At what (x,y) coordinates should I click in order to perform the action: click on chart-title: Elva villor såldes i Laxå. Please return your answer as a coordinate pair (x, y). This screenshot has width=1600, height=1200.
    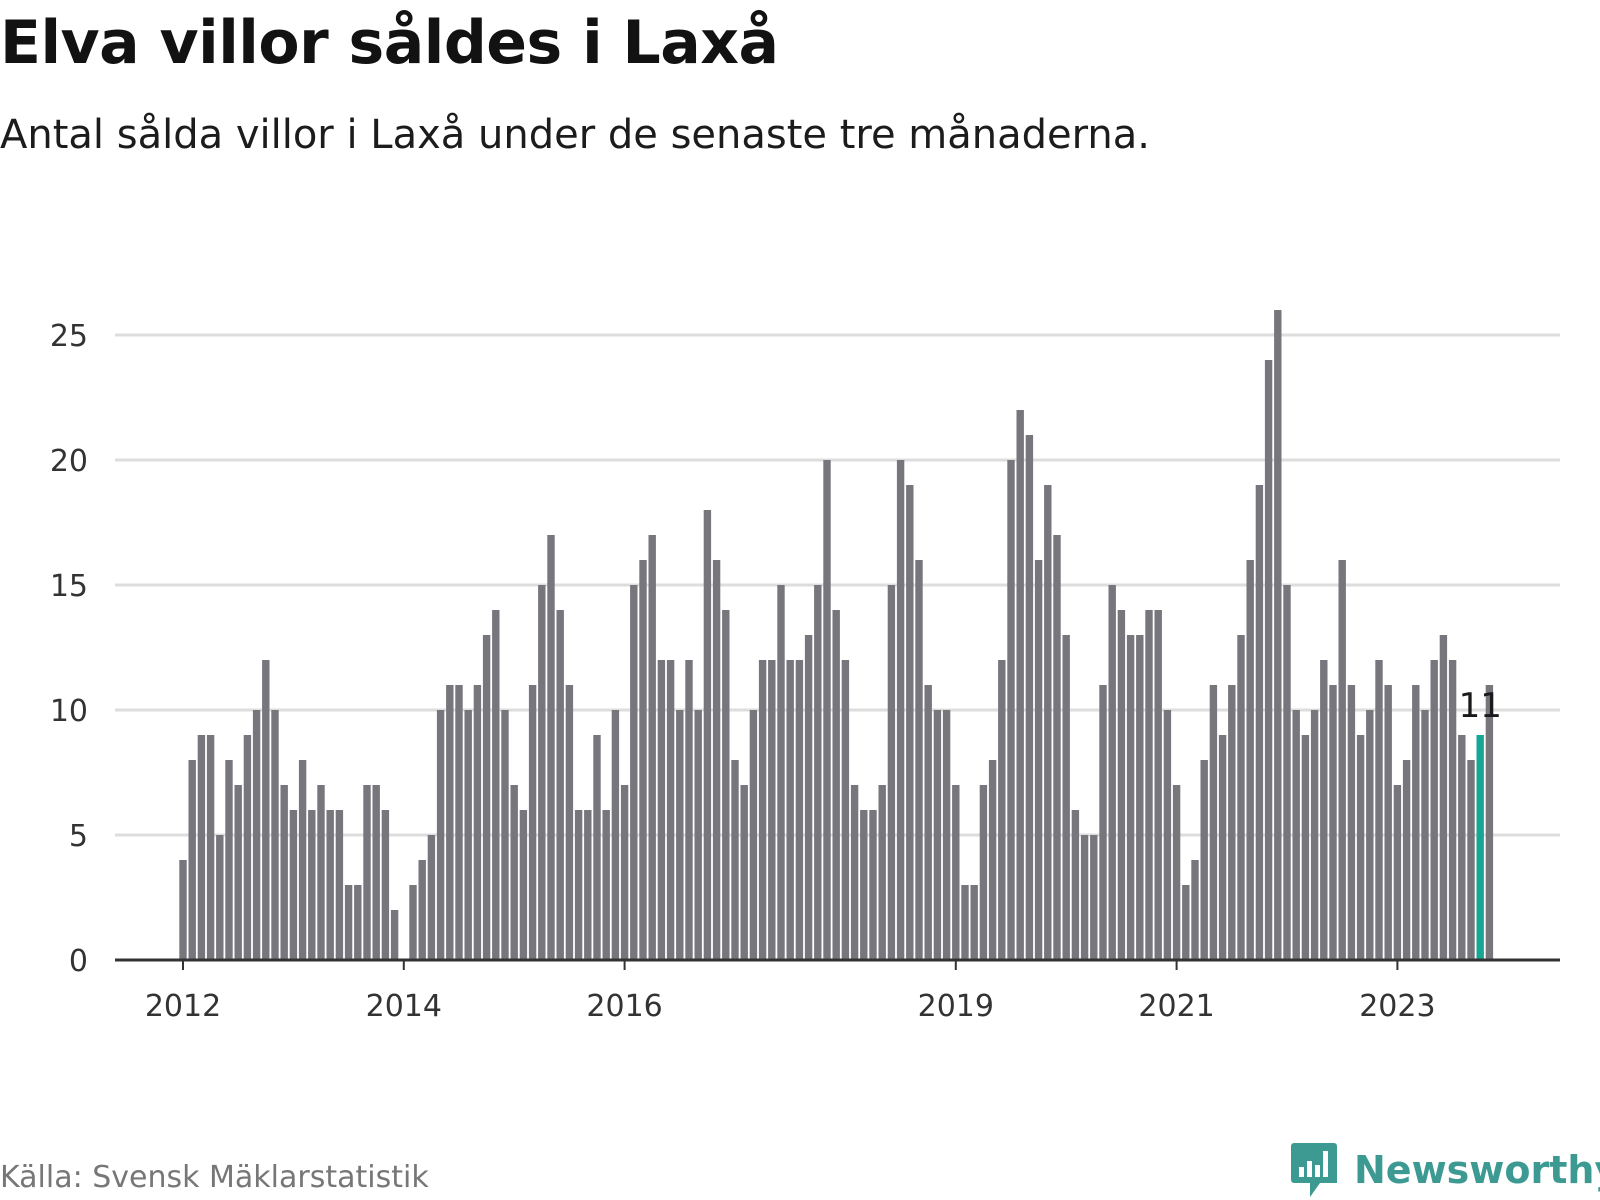
    Looking at the image, I should click on (389, 43).